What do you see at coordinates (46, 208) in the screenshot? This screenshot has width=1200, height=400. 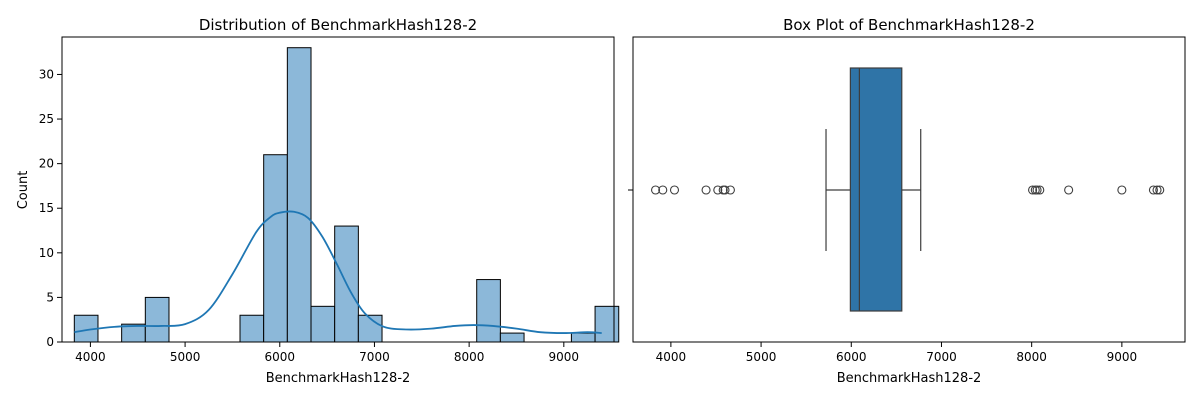 I see `histogram-y-tick-label-3: 15` at bounding box center [46, 208].